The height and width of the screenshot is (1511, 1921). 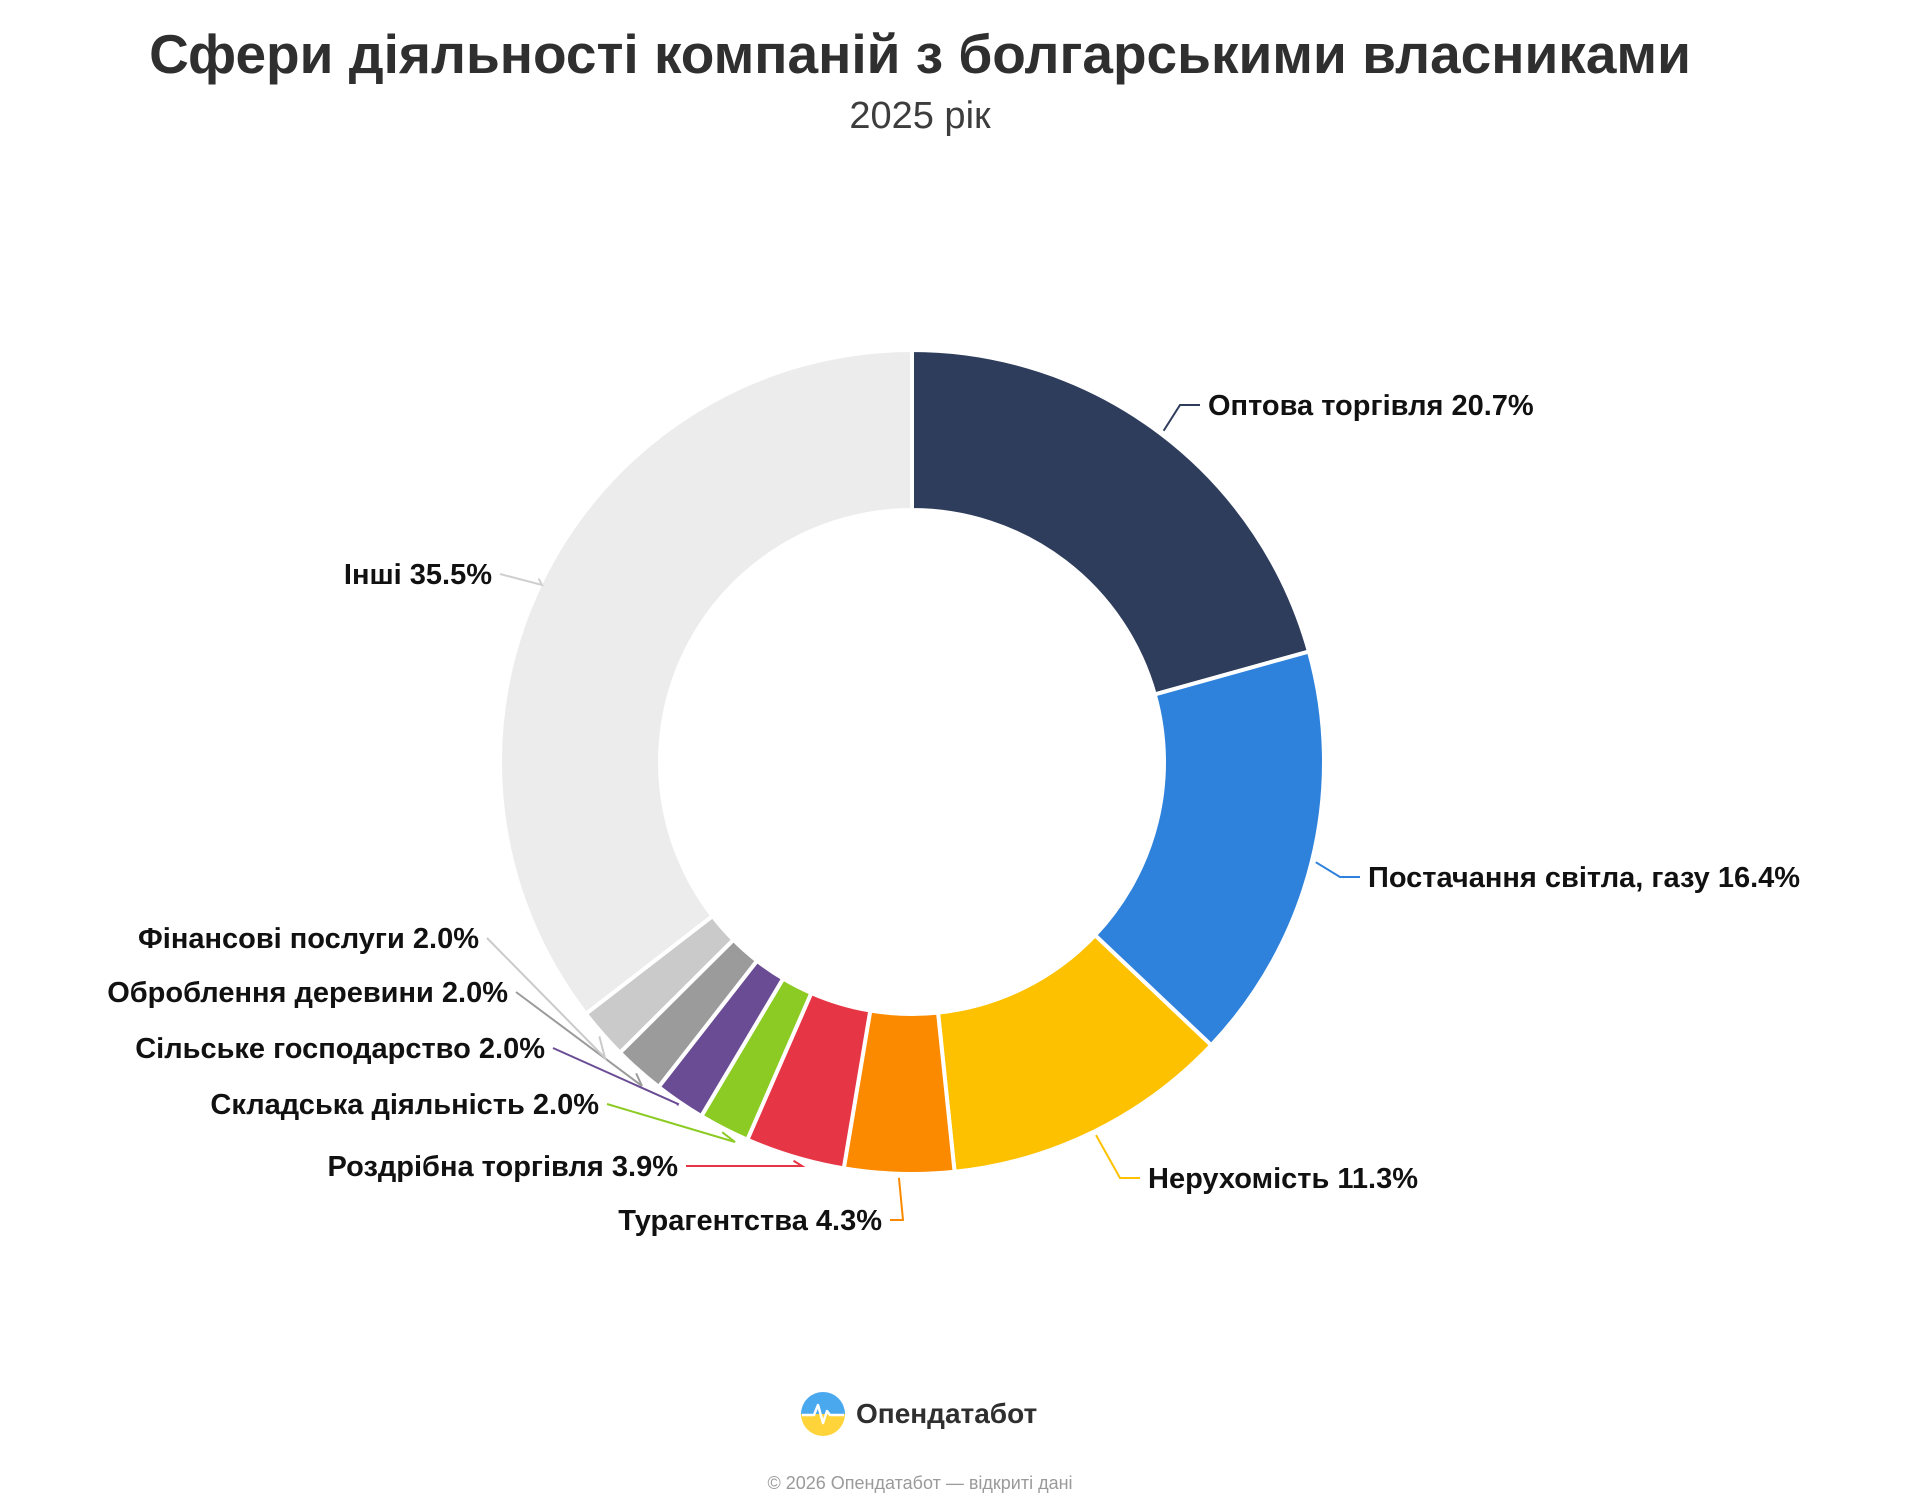 I want to click on slice-label: Складська діяльність 2.0%, so click(x=404, y=1105).